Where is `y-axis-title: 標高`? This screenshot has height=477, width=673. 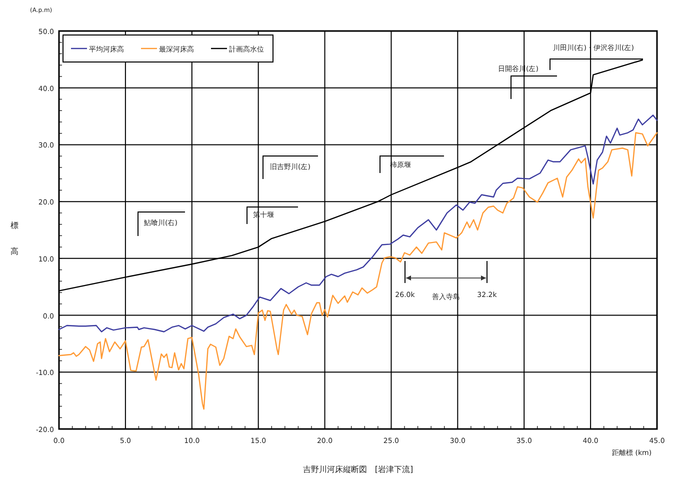 y-axis-title: 標高 is located at coordinates (14, 240).